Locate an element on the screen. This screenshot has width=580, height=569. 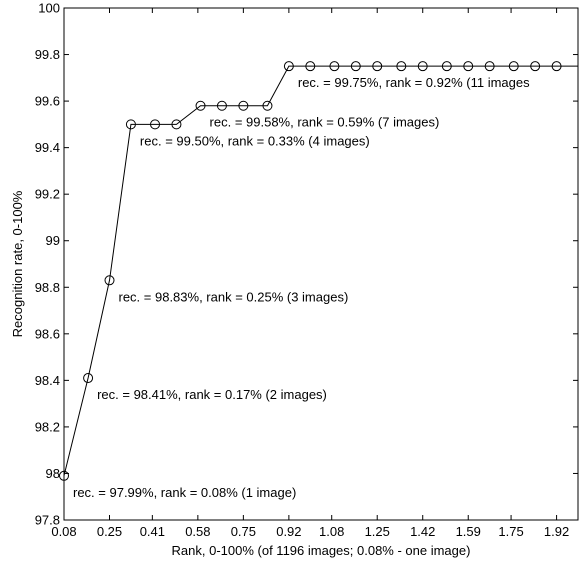
y-tick-label: 98.8 is located at coordinates (47, 287).